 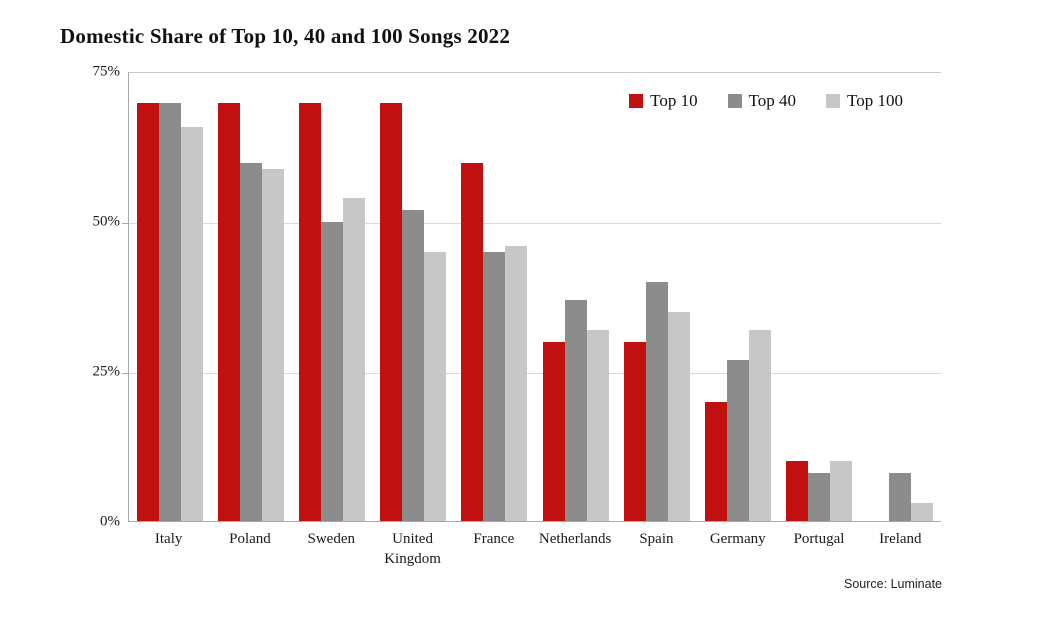 What do you see at coordinates (674, 100) in the screenshot?
I see `legend-label-top-10: Top 10` at bounding box center [674, 100].